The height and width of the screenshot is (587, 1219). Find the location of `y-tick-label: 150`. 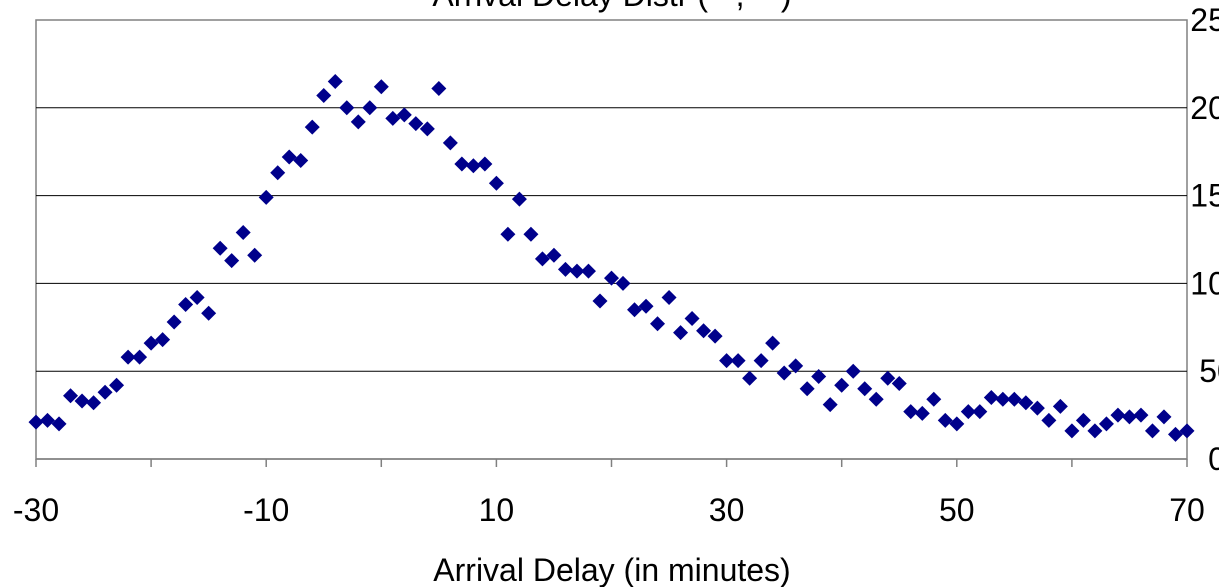

y-tick-label: 150 is located at coordinates (1204, 196).